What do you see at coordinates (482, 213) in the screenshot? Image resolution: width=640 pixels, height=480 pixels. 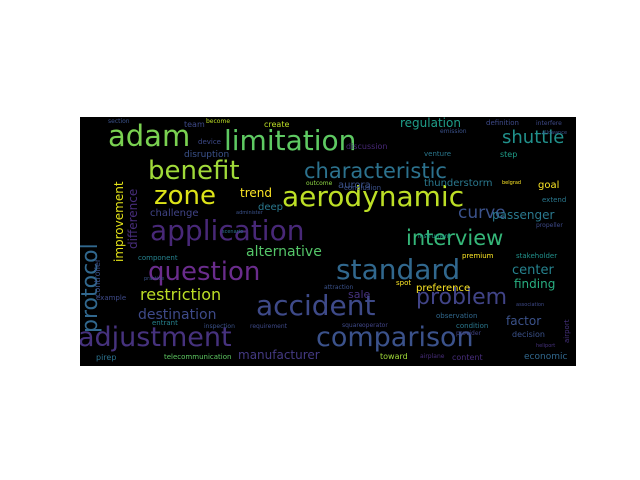 I see `word: curve` at bounding box center [482, 213].